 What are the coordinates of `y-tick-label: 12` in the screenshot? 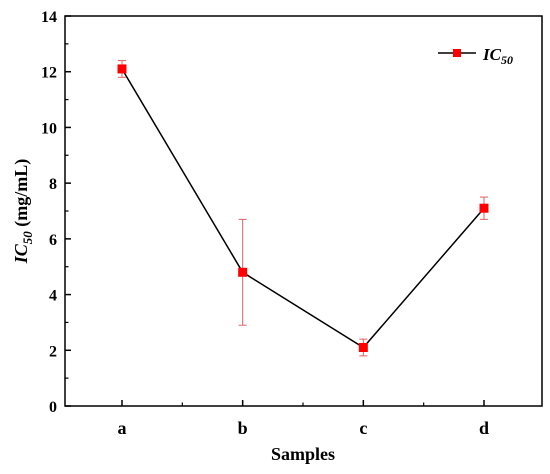 It's located at (49, 73).